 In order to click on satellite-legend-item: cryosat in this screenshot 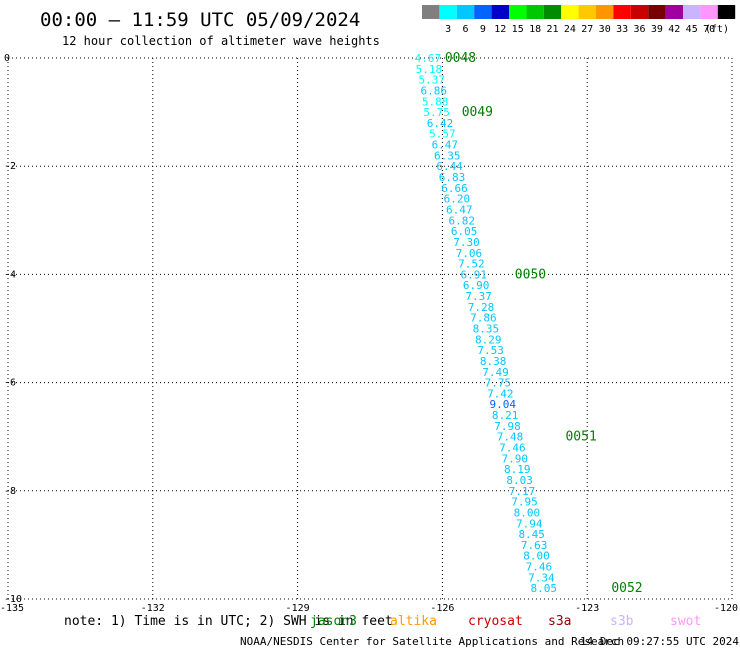, I will do `click(495, 621)`.